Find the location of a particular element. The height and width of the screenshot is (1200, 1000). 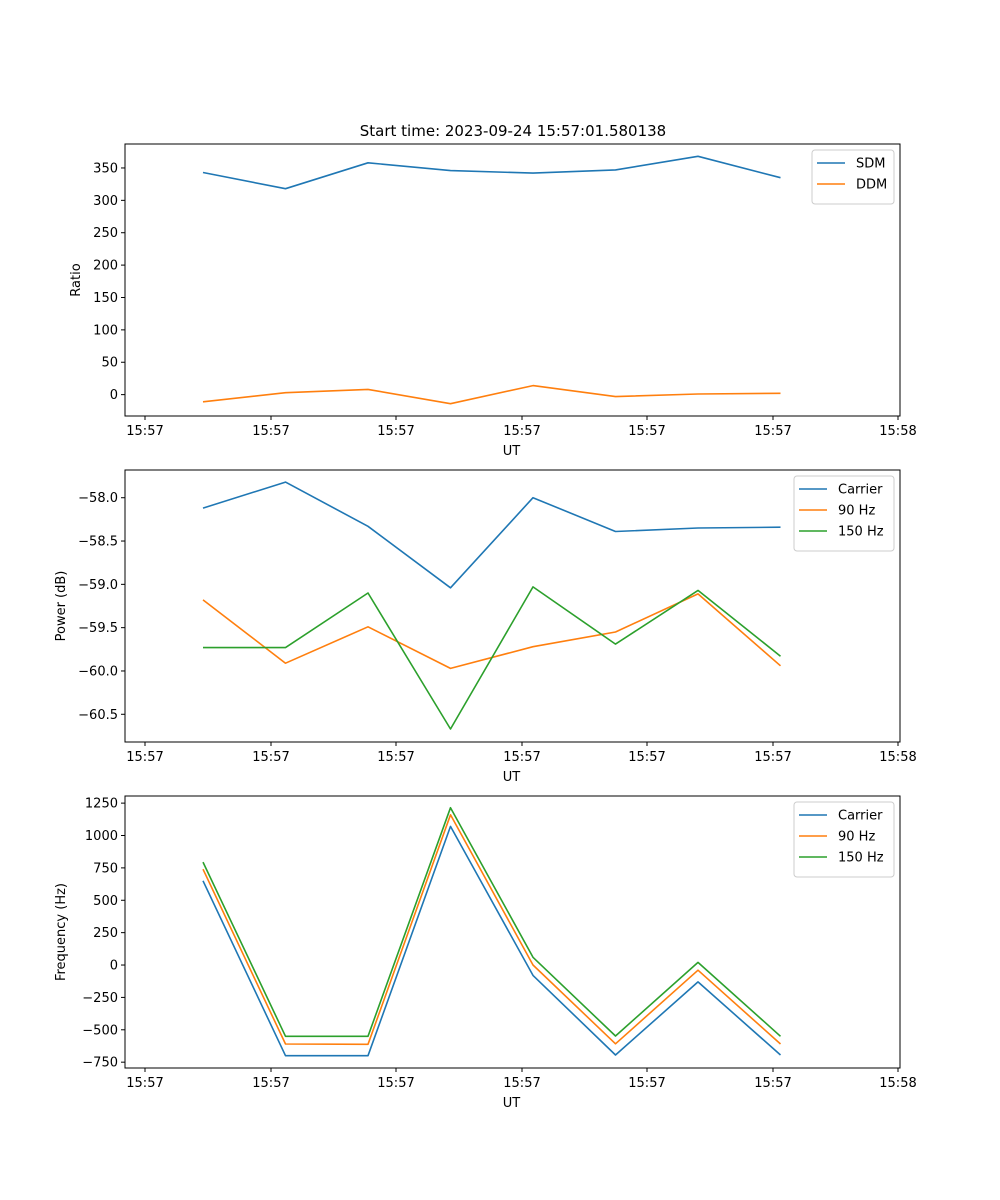

y-tick-label: 1000 is located at coordinates (101, 836).